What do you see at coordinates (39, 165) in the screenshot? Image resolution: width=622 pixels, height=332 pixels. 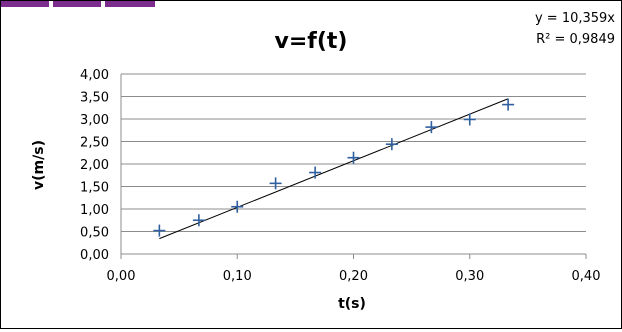 I see `y-axis-label: v(m/s)` at bounding box center [39, 165].